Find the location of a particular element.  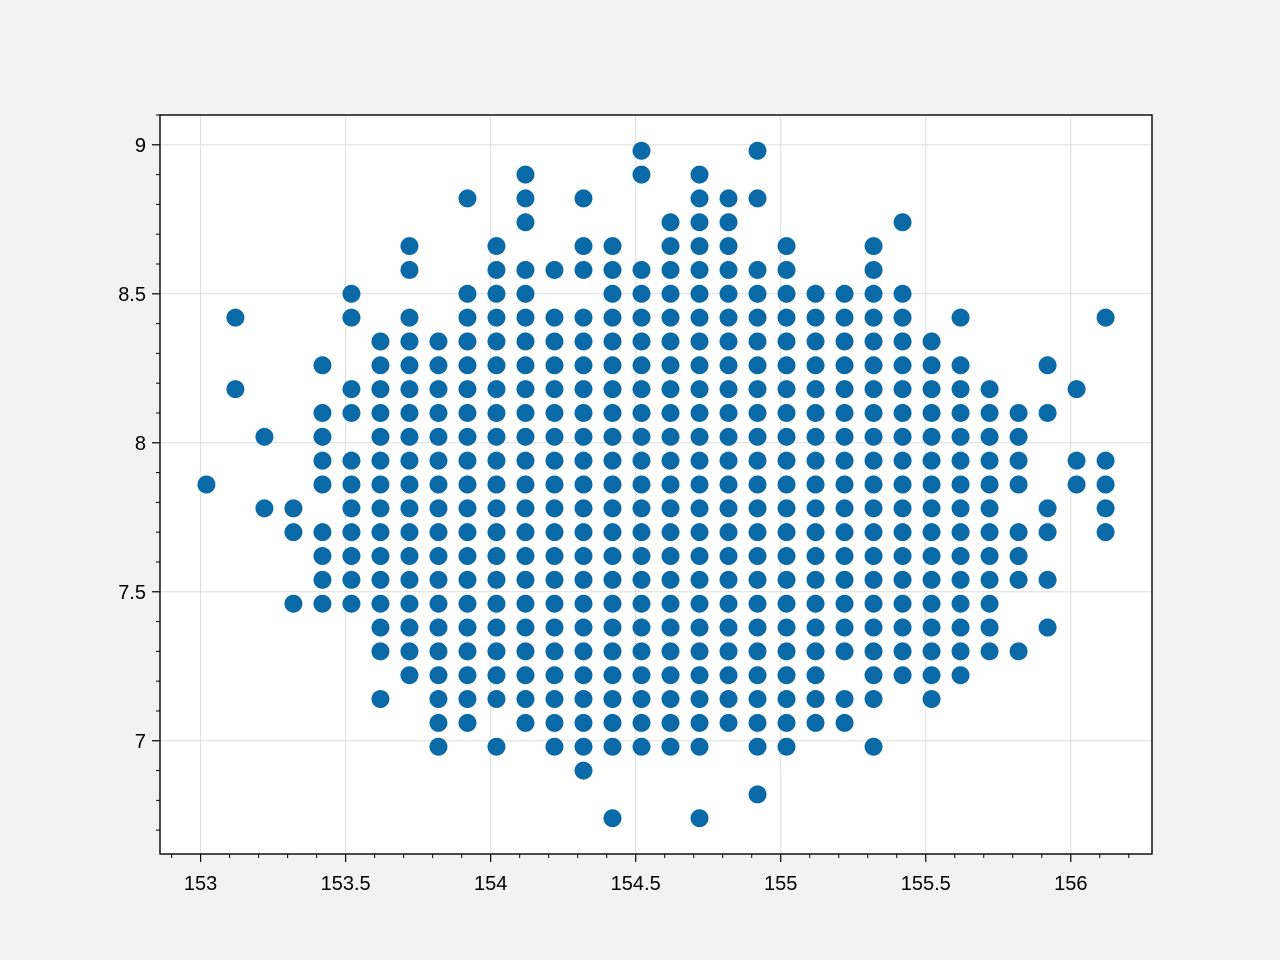

x-tick-label: 153.5 is located at coordinates (346, 884).